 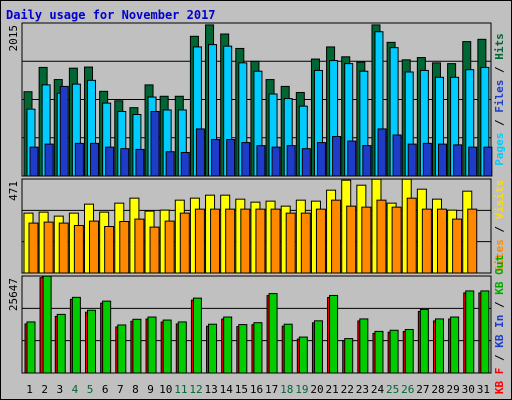 I want to click on day-label-20: 20, so click(x=316, y=389).